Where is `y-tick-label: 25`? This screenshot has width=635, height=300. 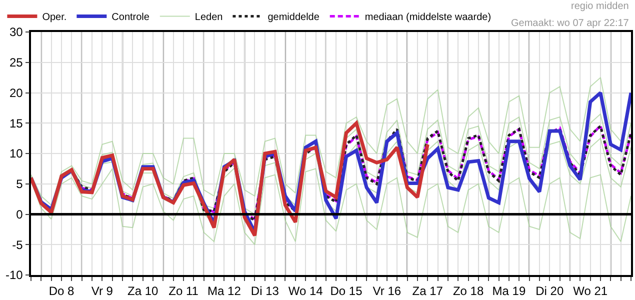 y-tick-label: 25 is located at coordinates (16, 63).